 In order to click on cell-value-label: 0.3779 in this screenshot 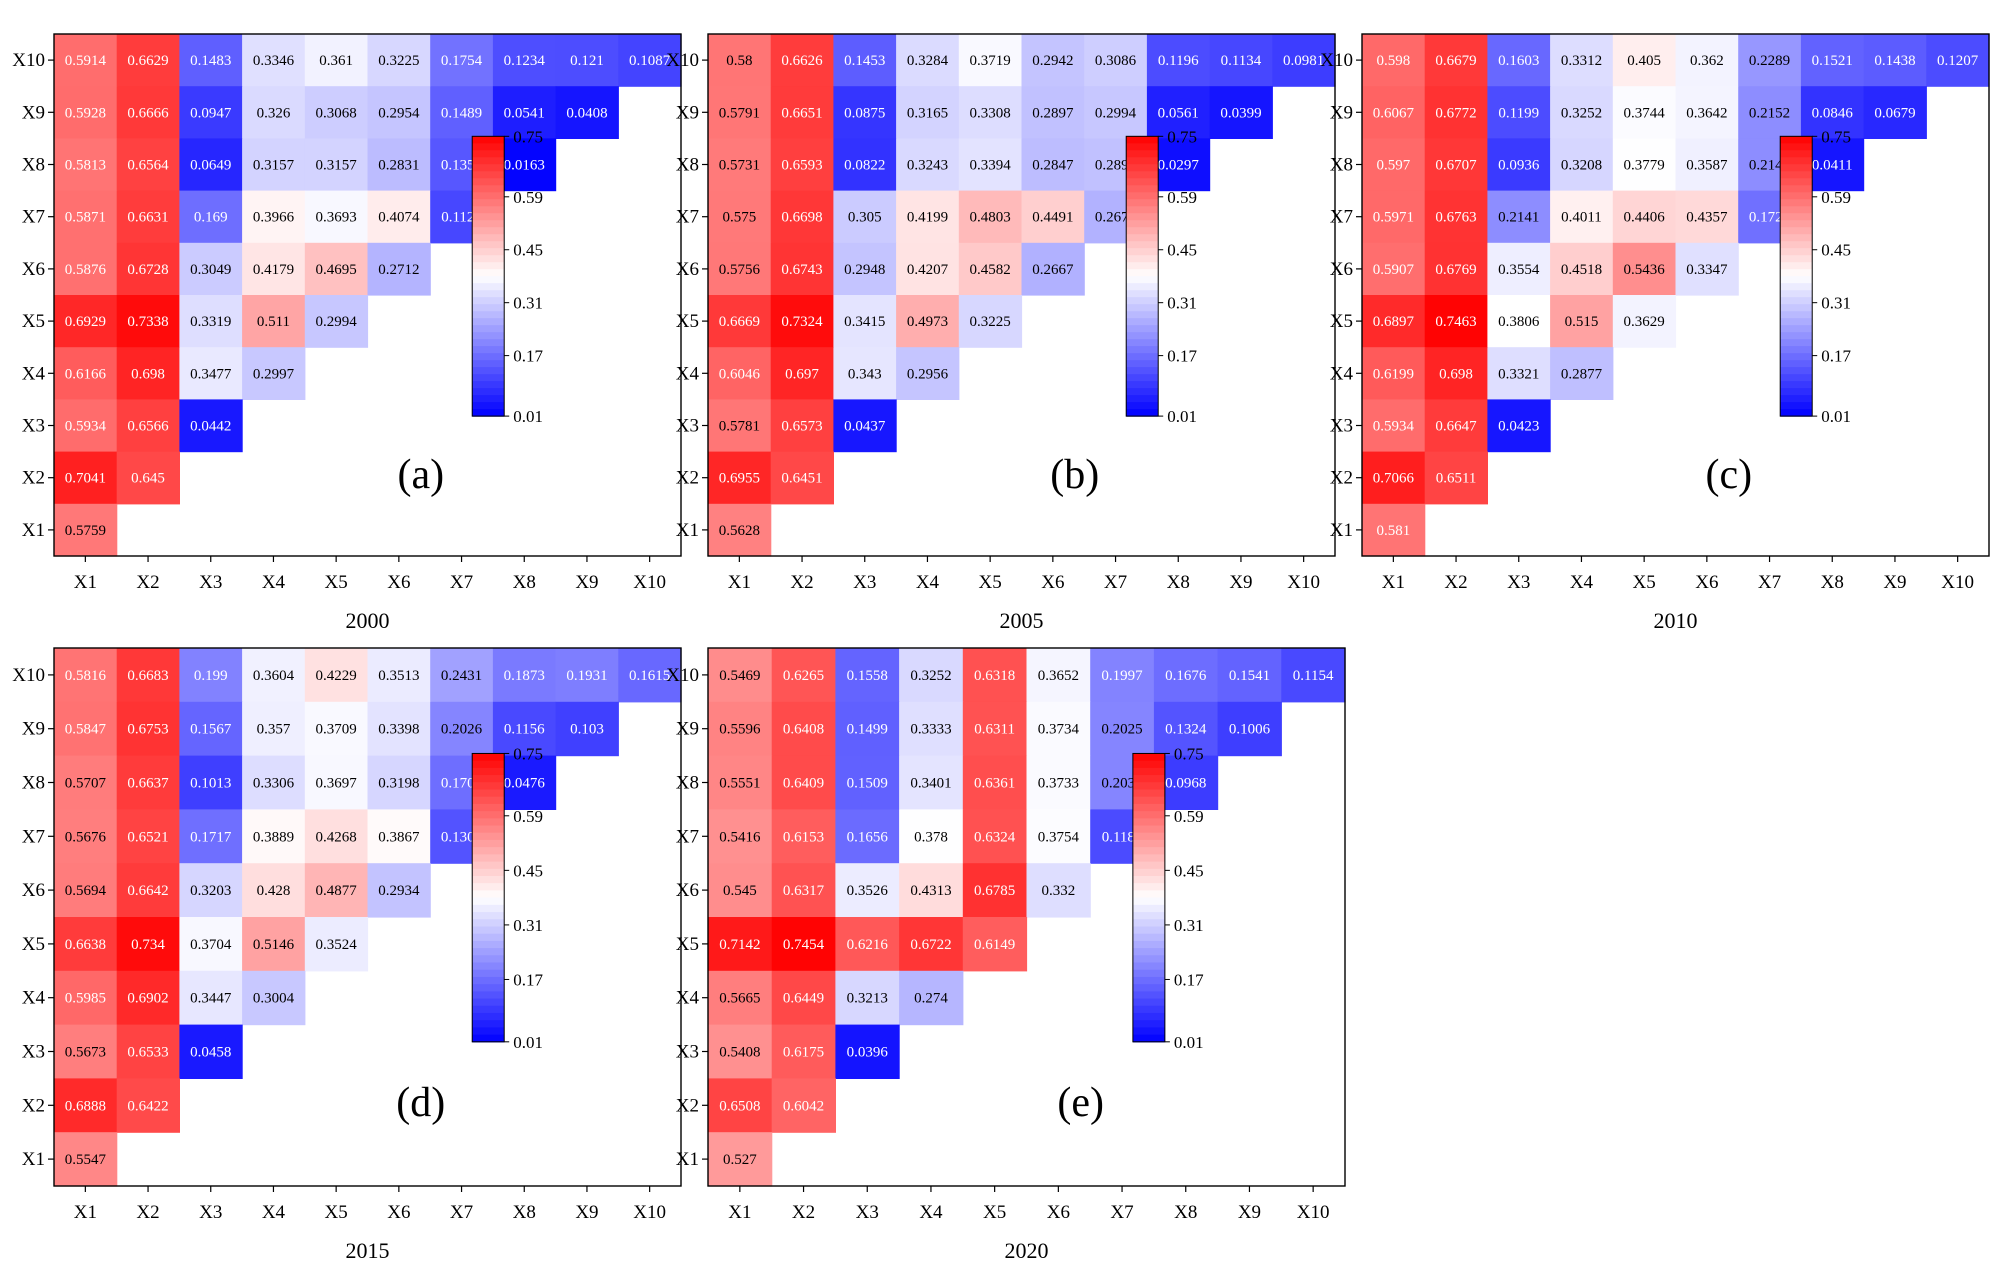, I will do `click(1644, 166)`.